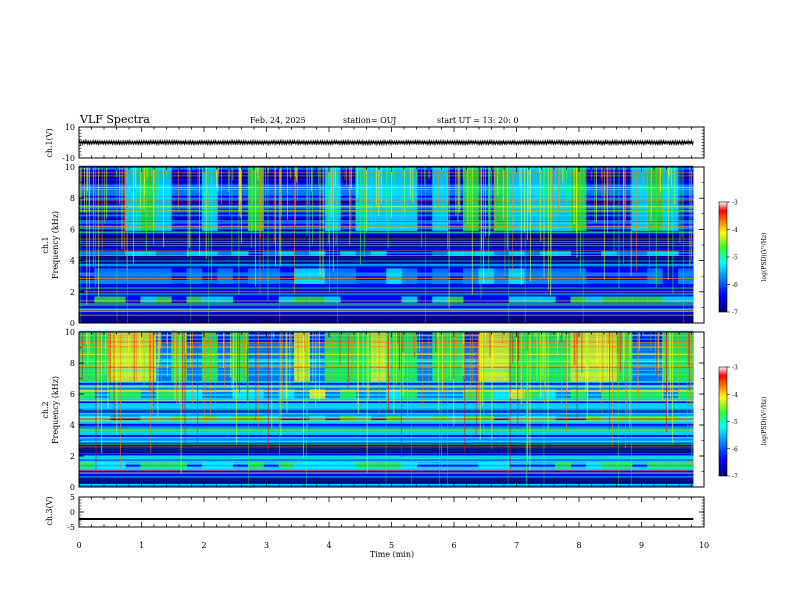  I want to click on ch1-spec-ylabel-line2: Frequency (kHz), so click(55, 245).